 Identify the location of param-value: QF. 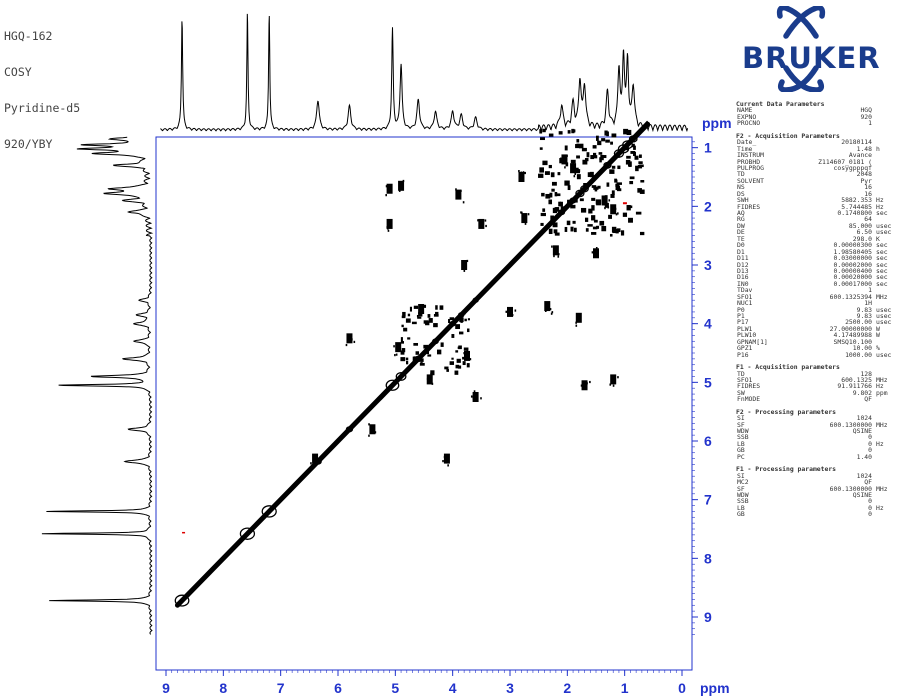
(868, 399).